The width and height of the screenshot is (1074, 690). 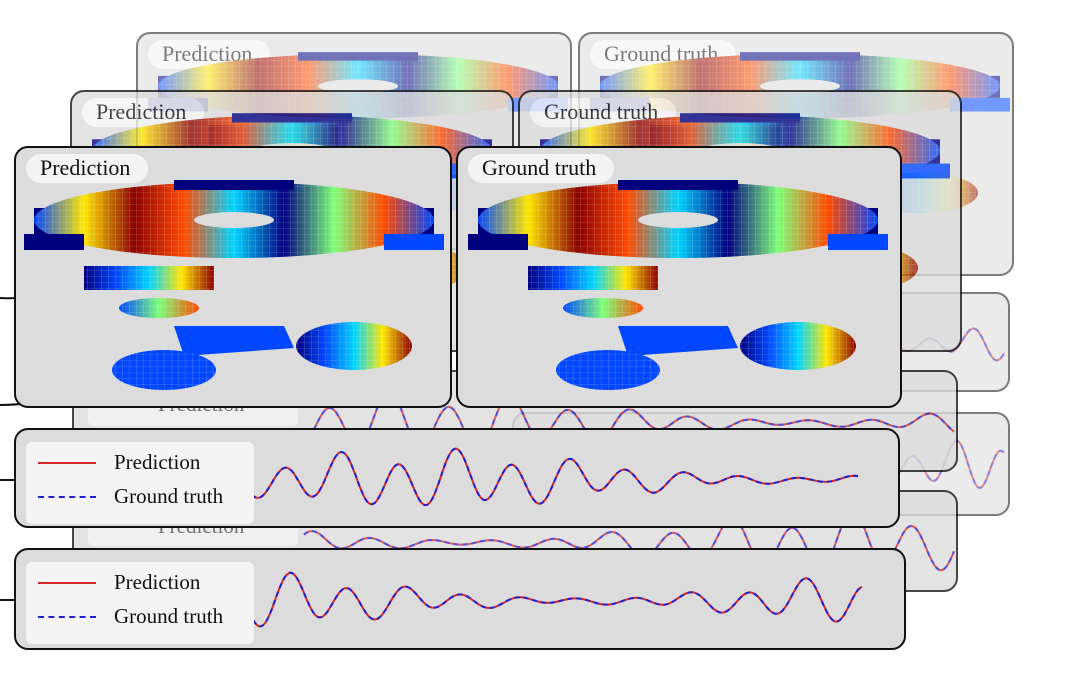 What do you see at coordinates (234, 285) in the screenshot?
I see `mesh-plot-prediction` at bounding box center [234, 285].